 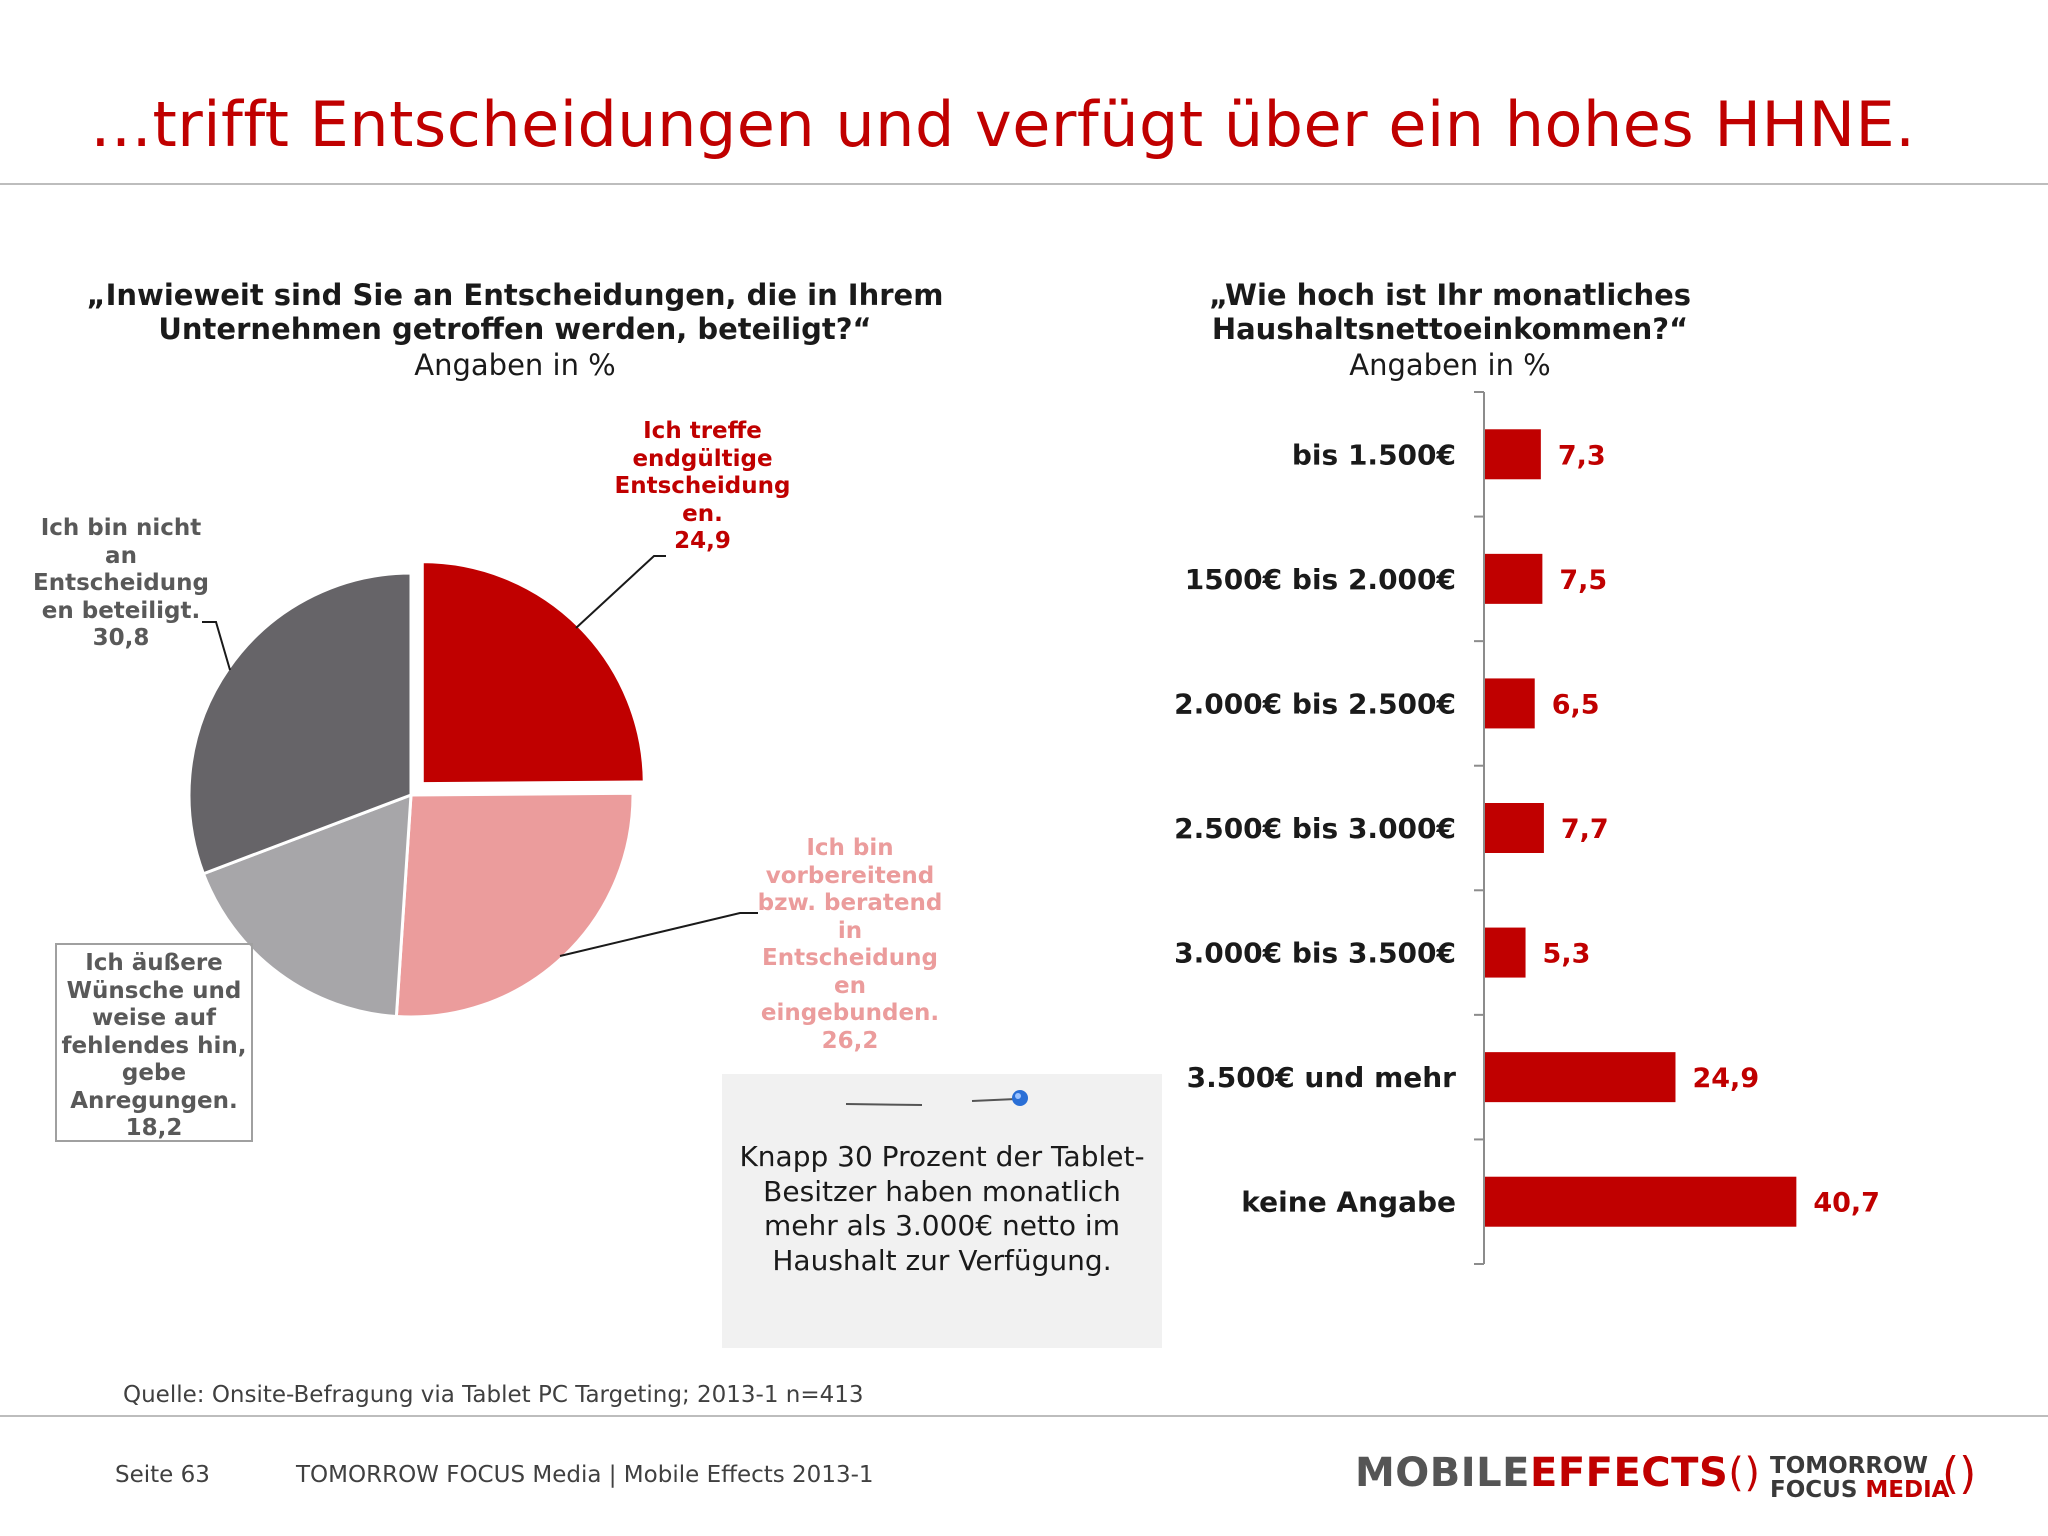 What do you see at coordinates (1315, 703) in the screenshot?
I see `bar-category-label: 2.000€ bis 2.500€` at bounding box center [1315, 703].